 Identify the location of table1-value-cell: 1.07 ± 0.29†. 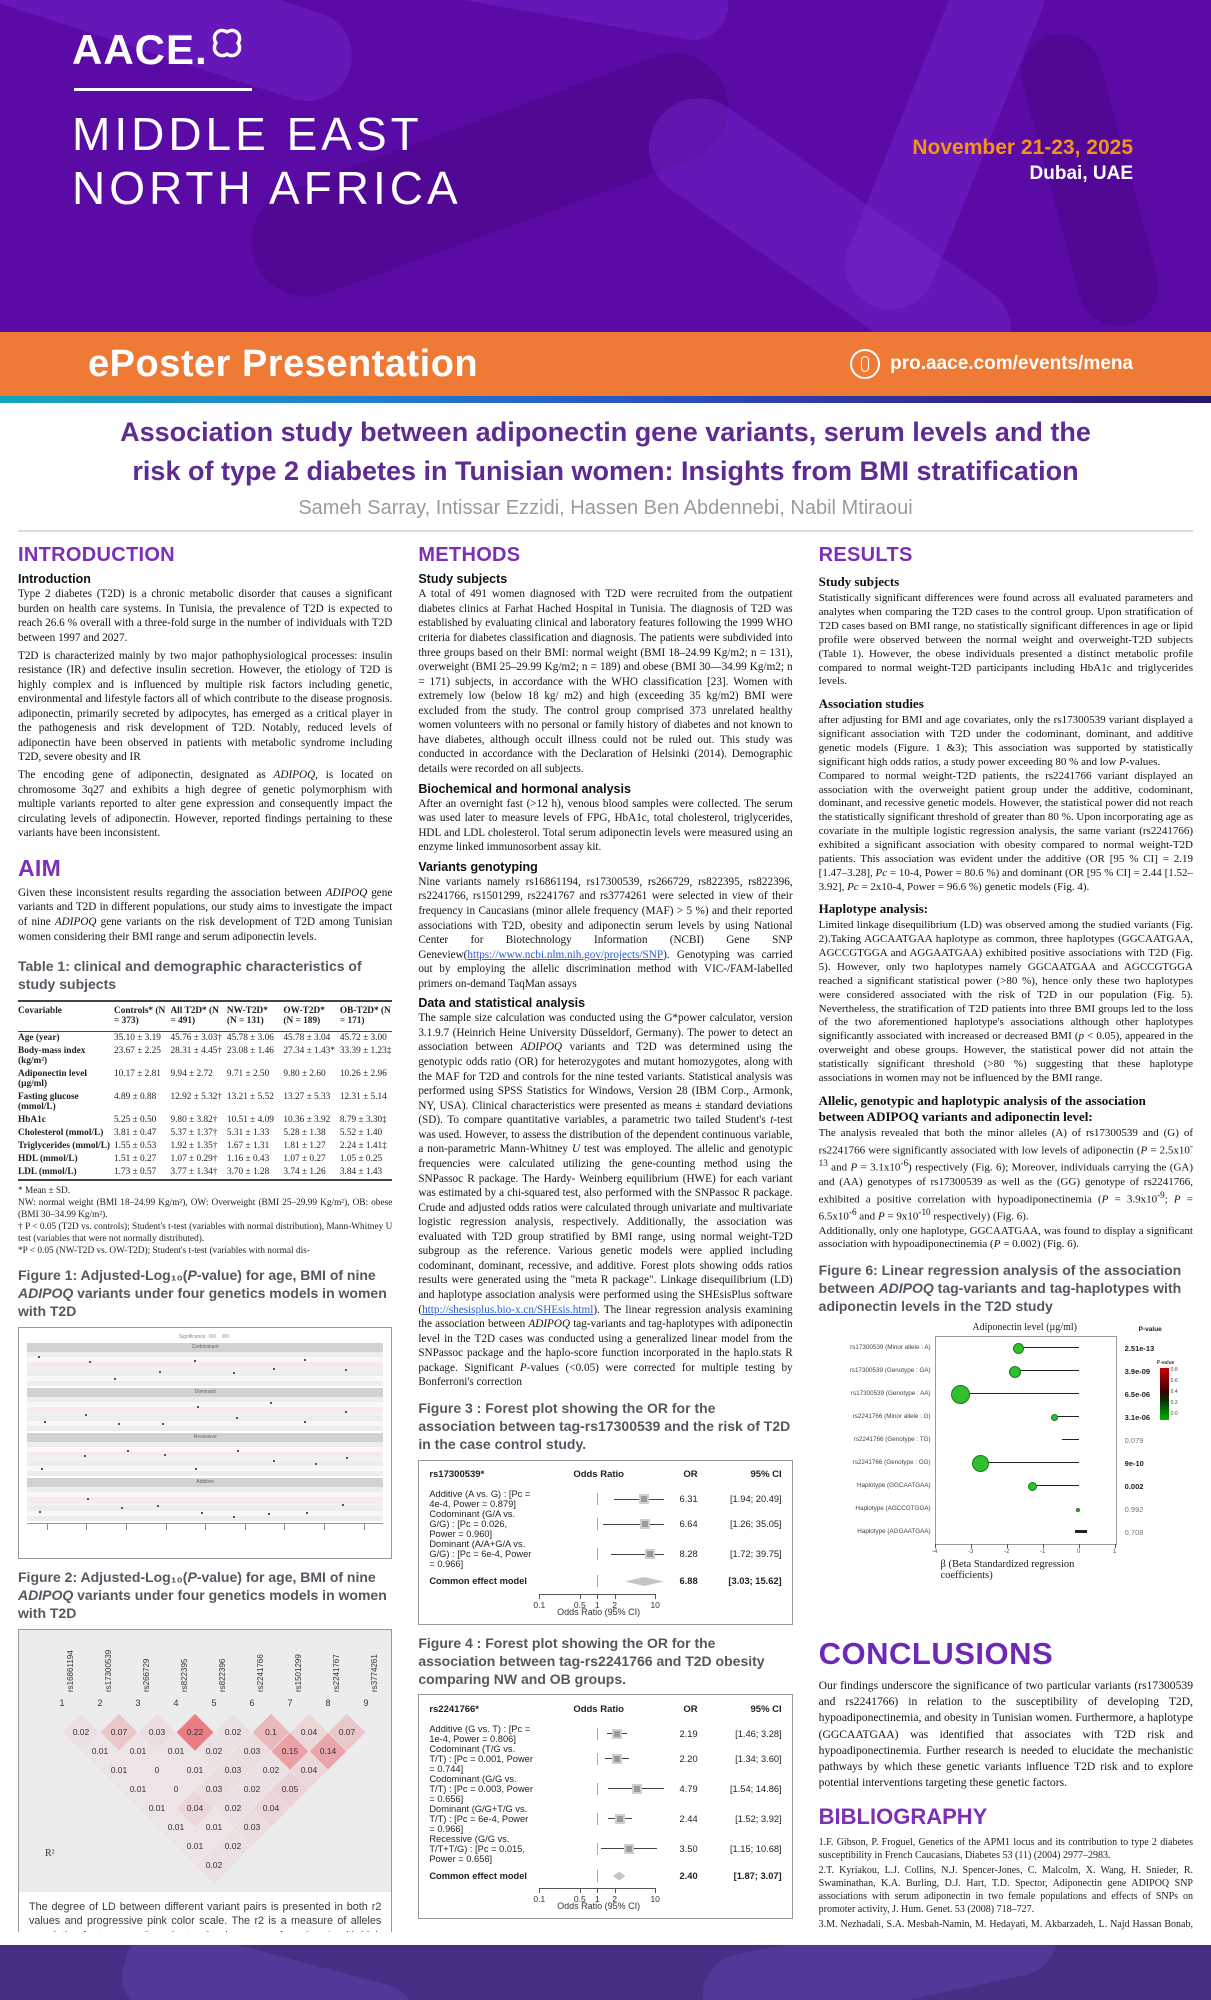
(194, 1159).